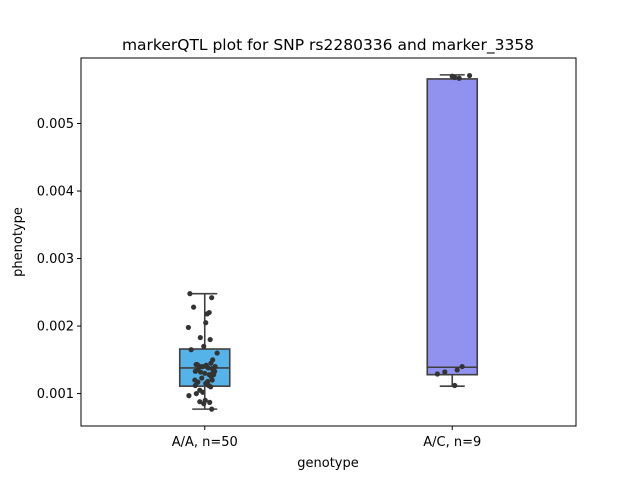  Describe the element at coordinates (55, 394) in the screenshot. I see `y-tick-label: 0.001` at that location.